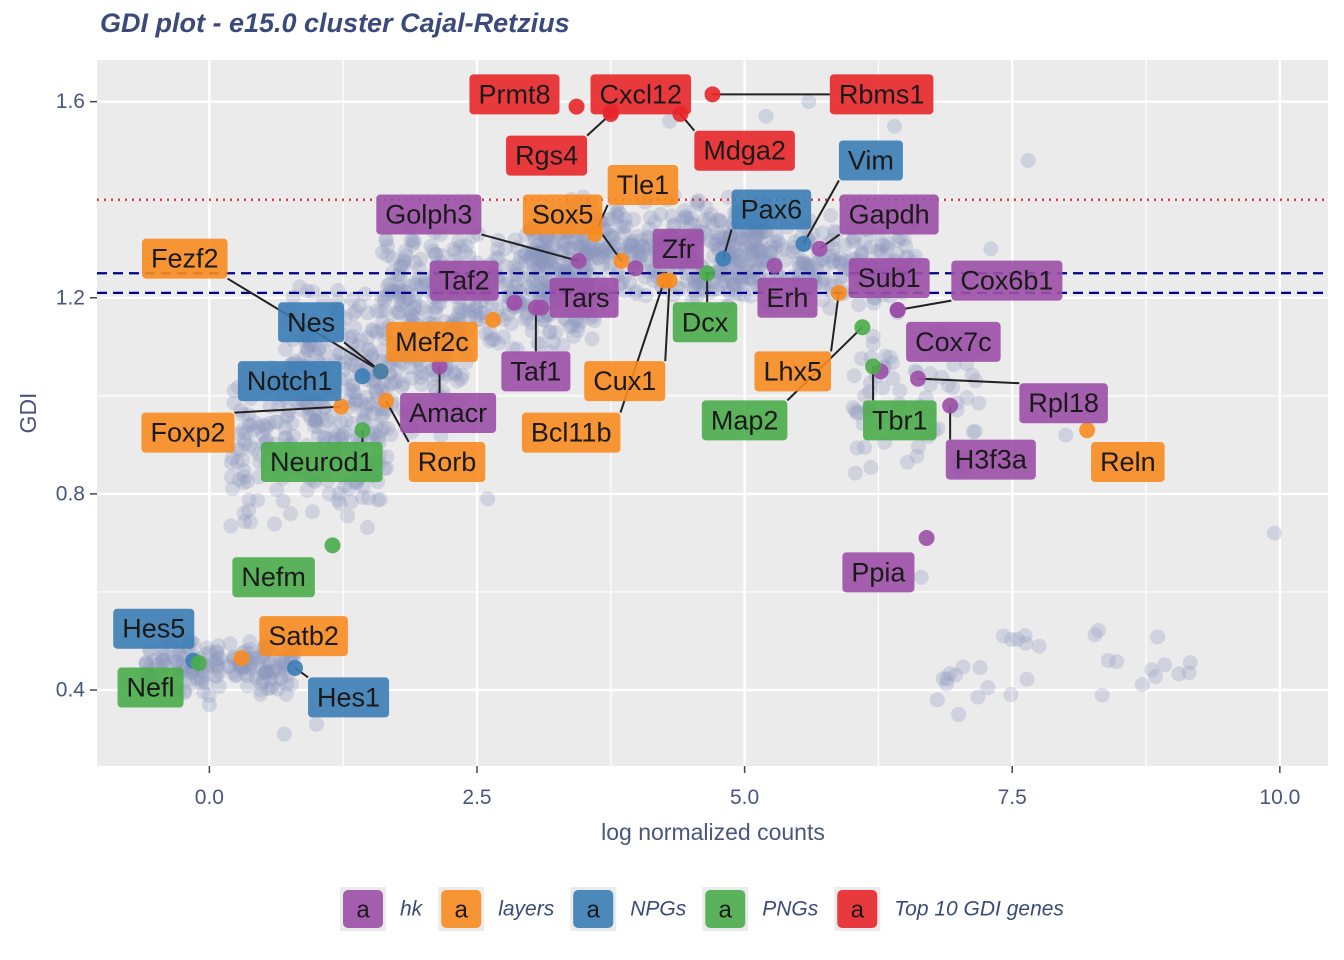  What do you see at coordinates (70, 297) in the screenshot?
I see `y-tick-label: 1.2` at bounding box center [70, 297].